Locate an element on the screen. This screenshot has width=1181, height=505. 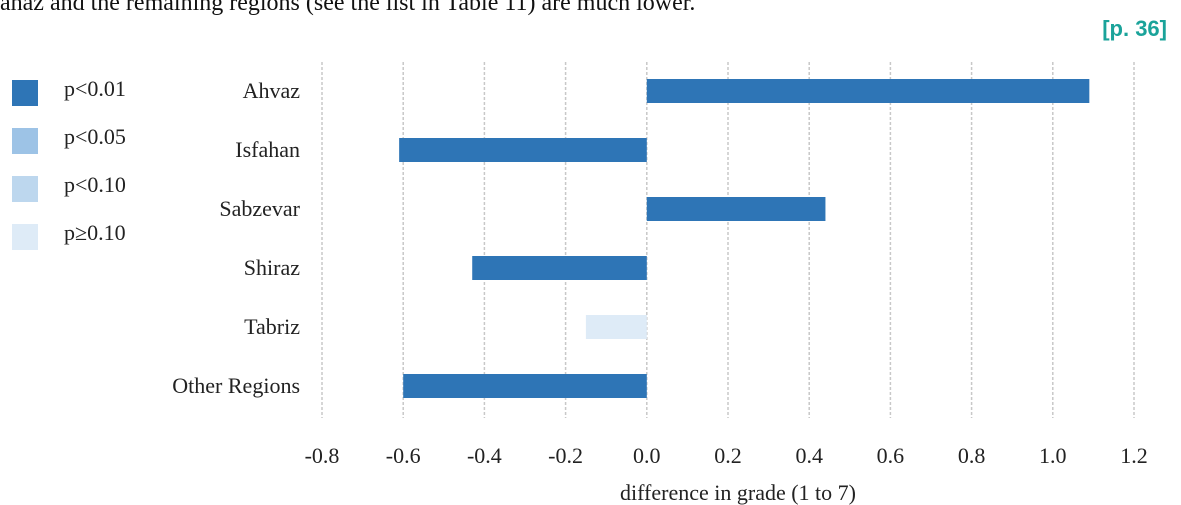
legend-label: p<0.05 is located at coordinates (95, 136).